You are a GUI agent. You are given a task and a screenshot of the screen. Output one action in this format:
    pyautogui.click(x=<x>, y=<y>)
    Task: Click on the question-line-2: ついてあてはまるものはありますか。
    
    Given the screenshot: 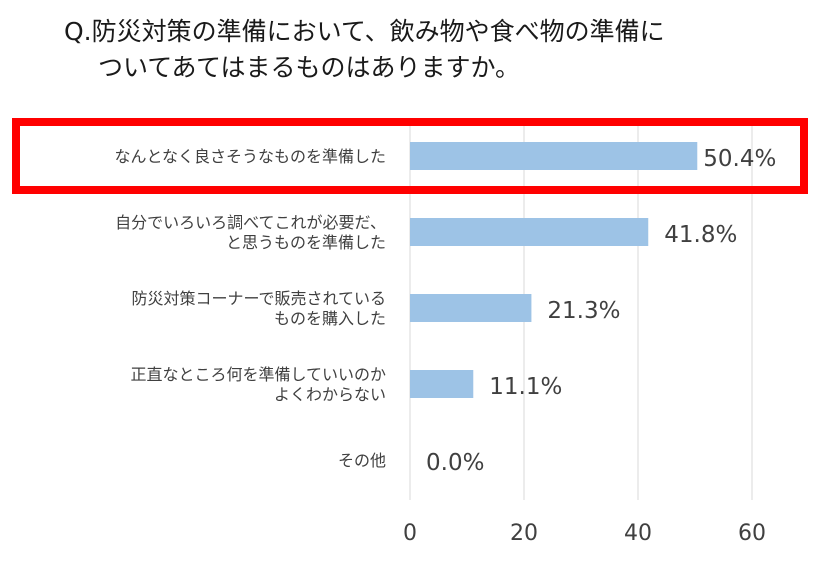 What is the action you would take?
    pyautogui.click(x=309, y=67)
    